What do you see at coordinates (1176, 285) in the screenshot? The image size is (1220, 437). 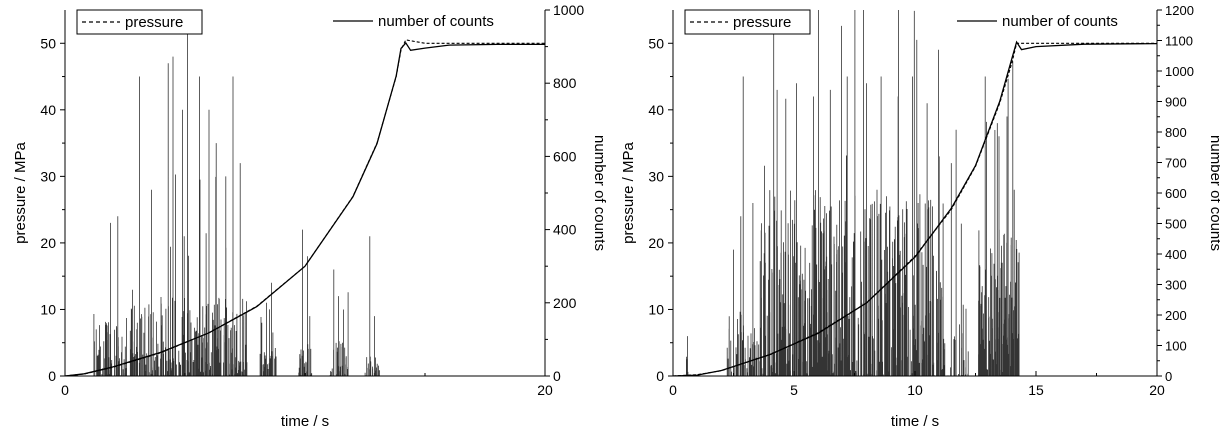 I see `y-right-tick-label: 300` at bounding box center [1176, 285].